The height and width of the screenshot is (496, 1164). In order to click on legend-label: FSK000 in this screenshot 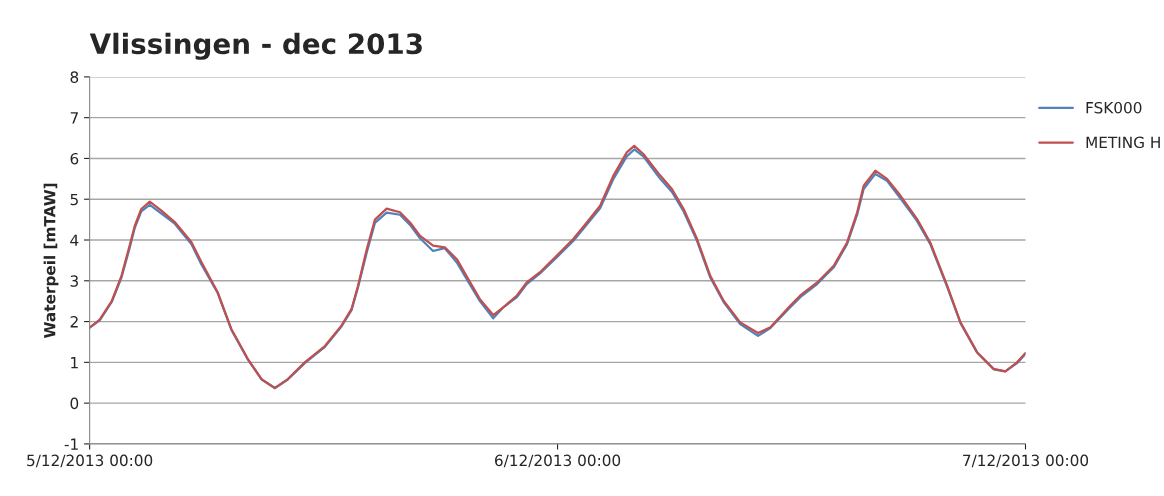, I will do `click(1114, 107)`.